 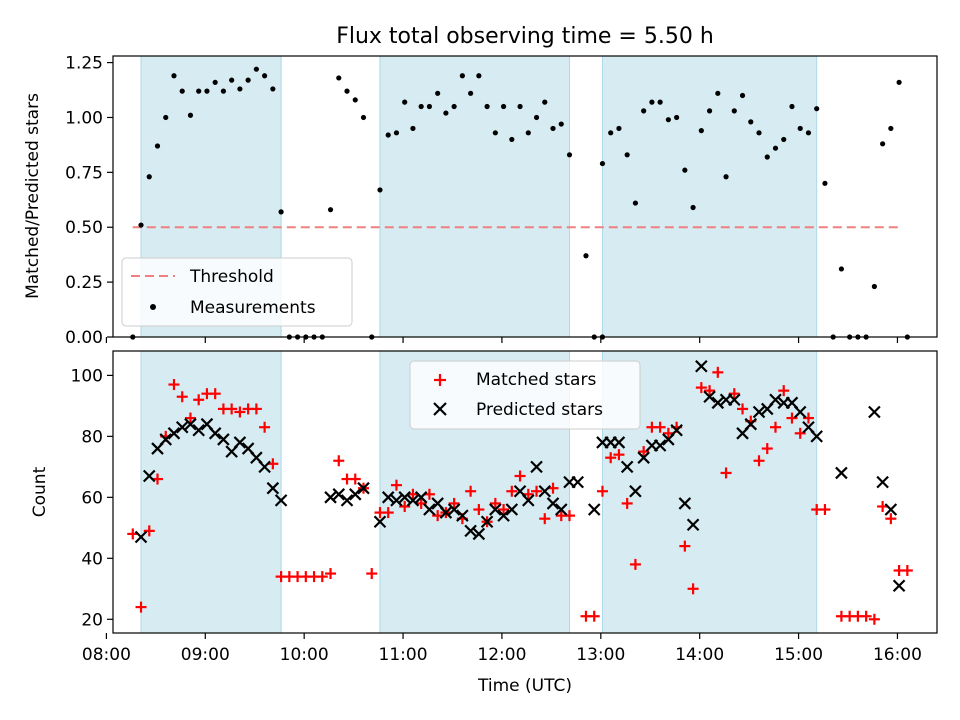 What do you see at coordinates (84, 228) in the screenshot?
I see `y-tick-label: 0.50` at bounding box center [84, 228].